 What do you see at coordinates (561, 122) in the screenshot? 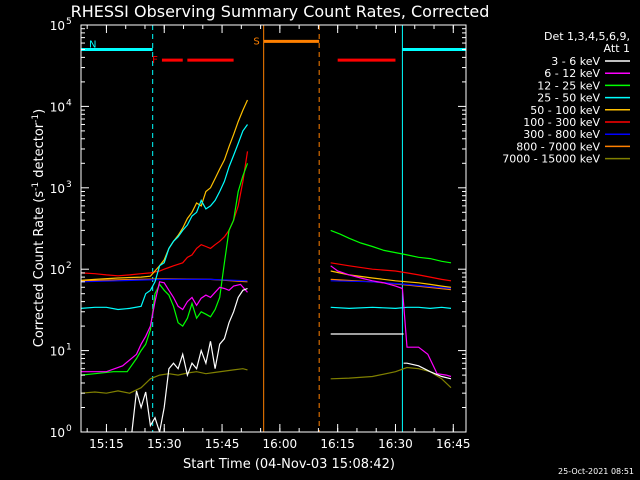
I see `legend-label-5: 100 - 300 keV` at bounding box center [561, 122].